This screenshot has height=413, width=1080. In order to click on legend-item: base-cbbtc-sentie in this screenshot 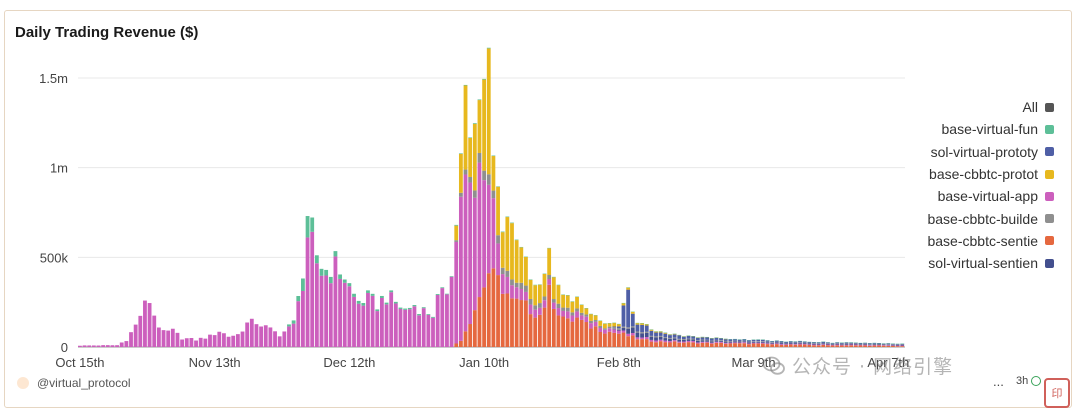, I will do `click(954, 241)`.